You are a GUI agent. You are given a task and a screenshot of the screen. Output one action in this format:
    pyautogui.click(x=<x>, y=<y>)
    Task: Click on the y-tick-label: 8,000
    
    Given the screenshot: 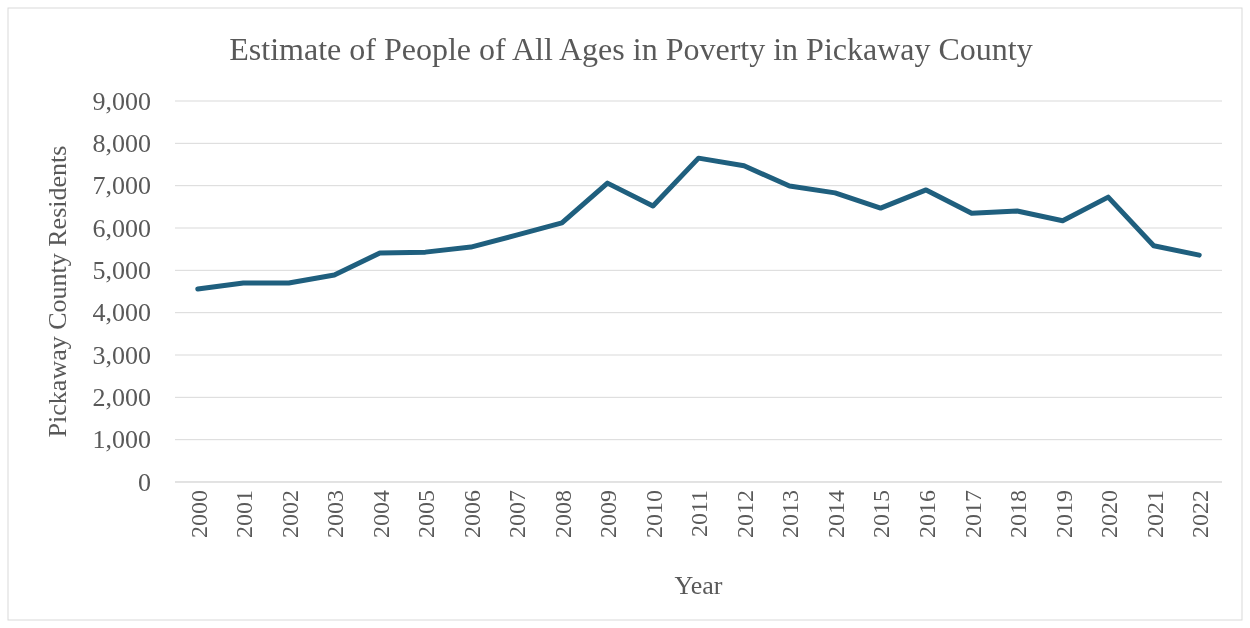 What is the action you would take?
    pyautogui.click(x=121, y=144)
    